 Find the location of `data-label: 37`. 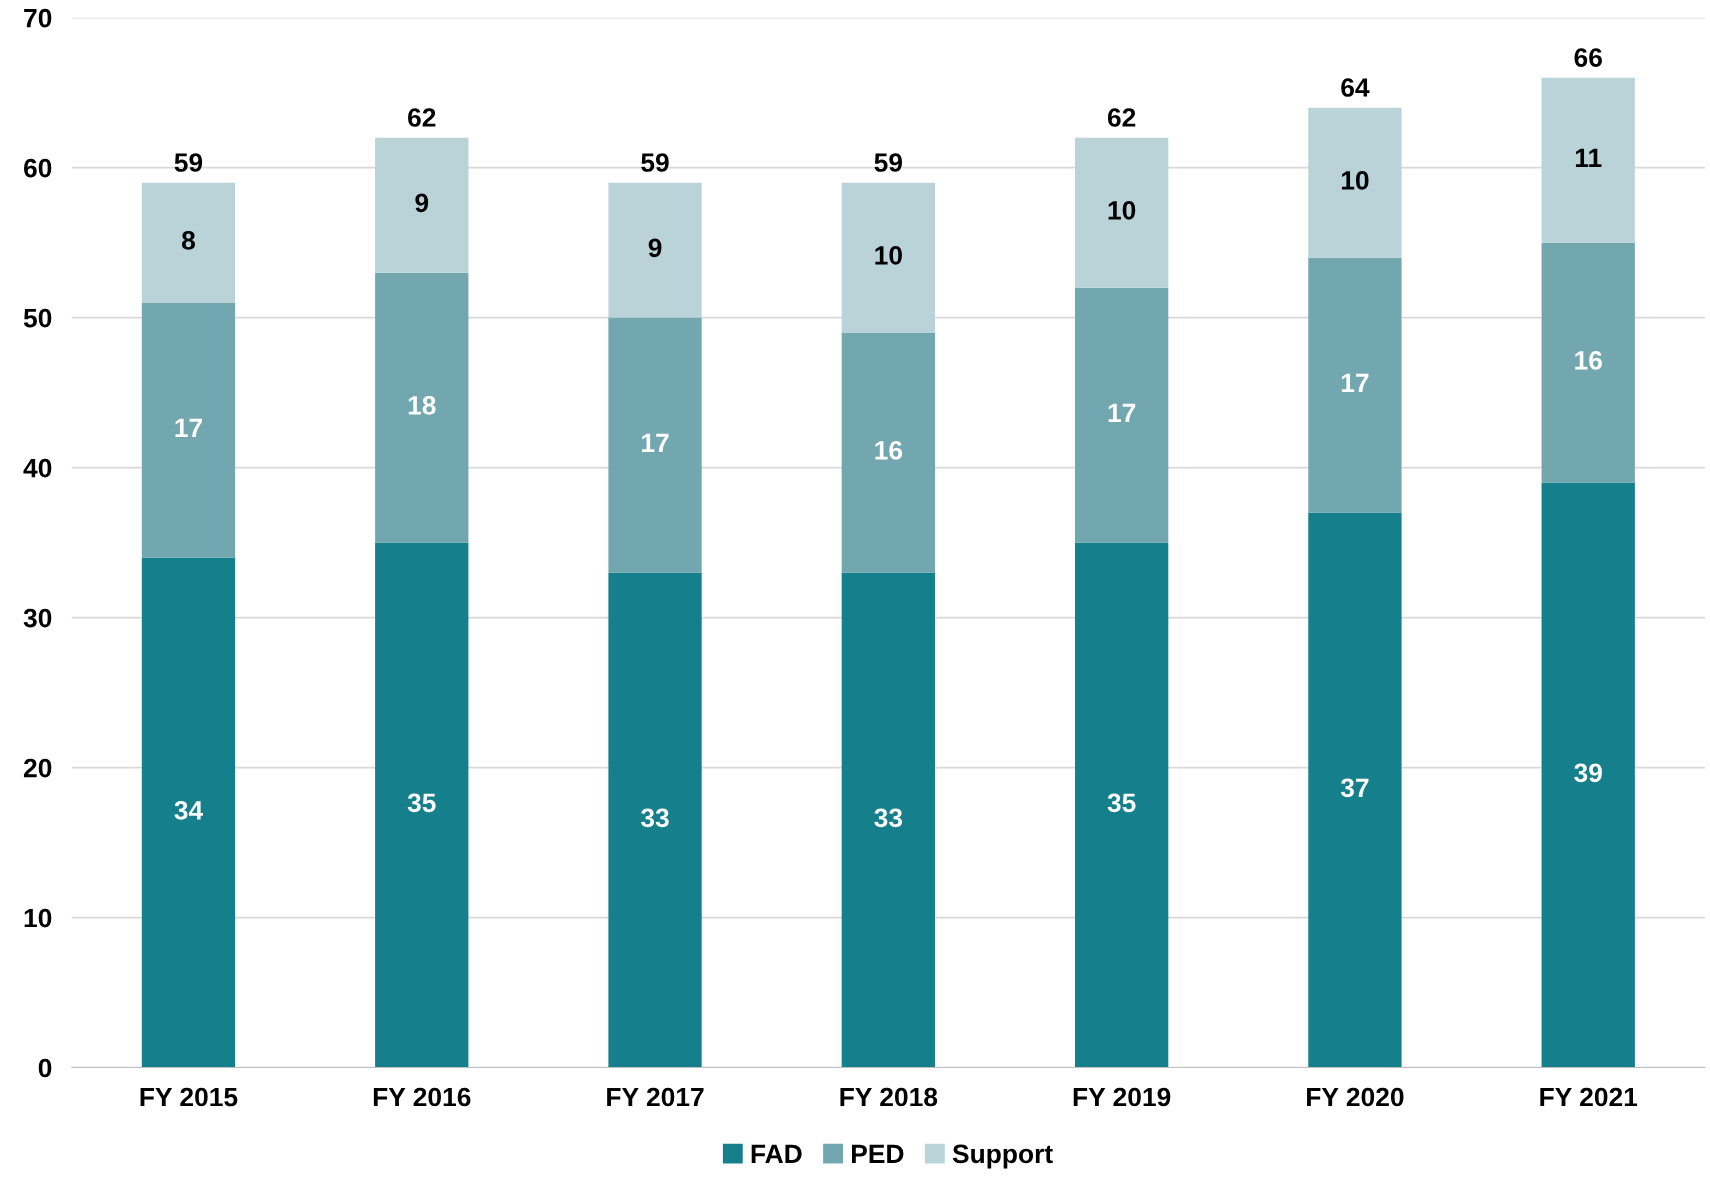

data-label: 37 is located at coordinates (1354, 788).